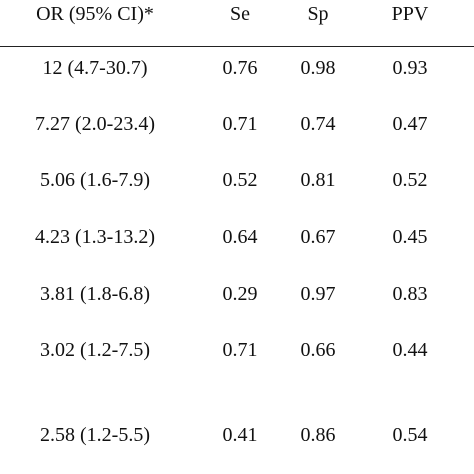 Image resolution: width=474 pixels, height=474 pixels. I want to click on table-cell: 0.47, so click(410, 124).